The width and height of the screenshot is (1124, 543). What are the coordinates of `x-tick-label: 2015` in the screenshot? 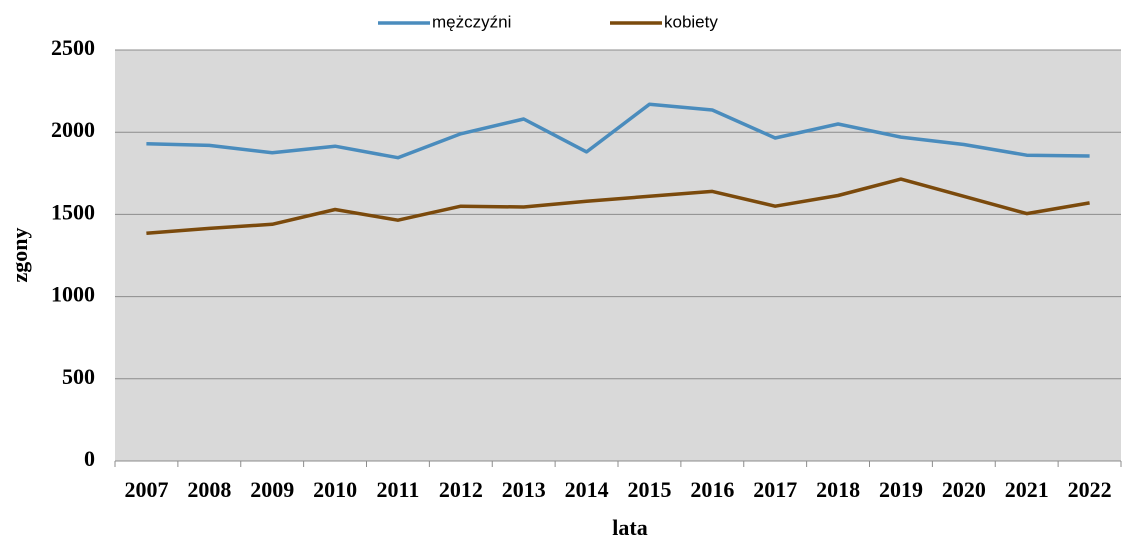 It's located at (649, 489).